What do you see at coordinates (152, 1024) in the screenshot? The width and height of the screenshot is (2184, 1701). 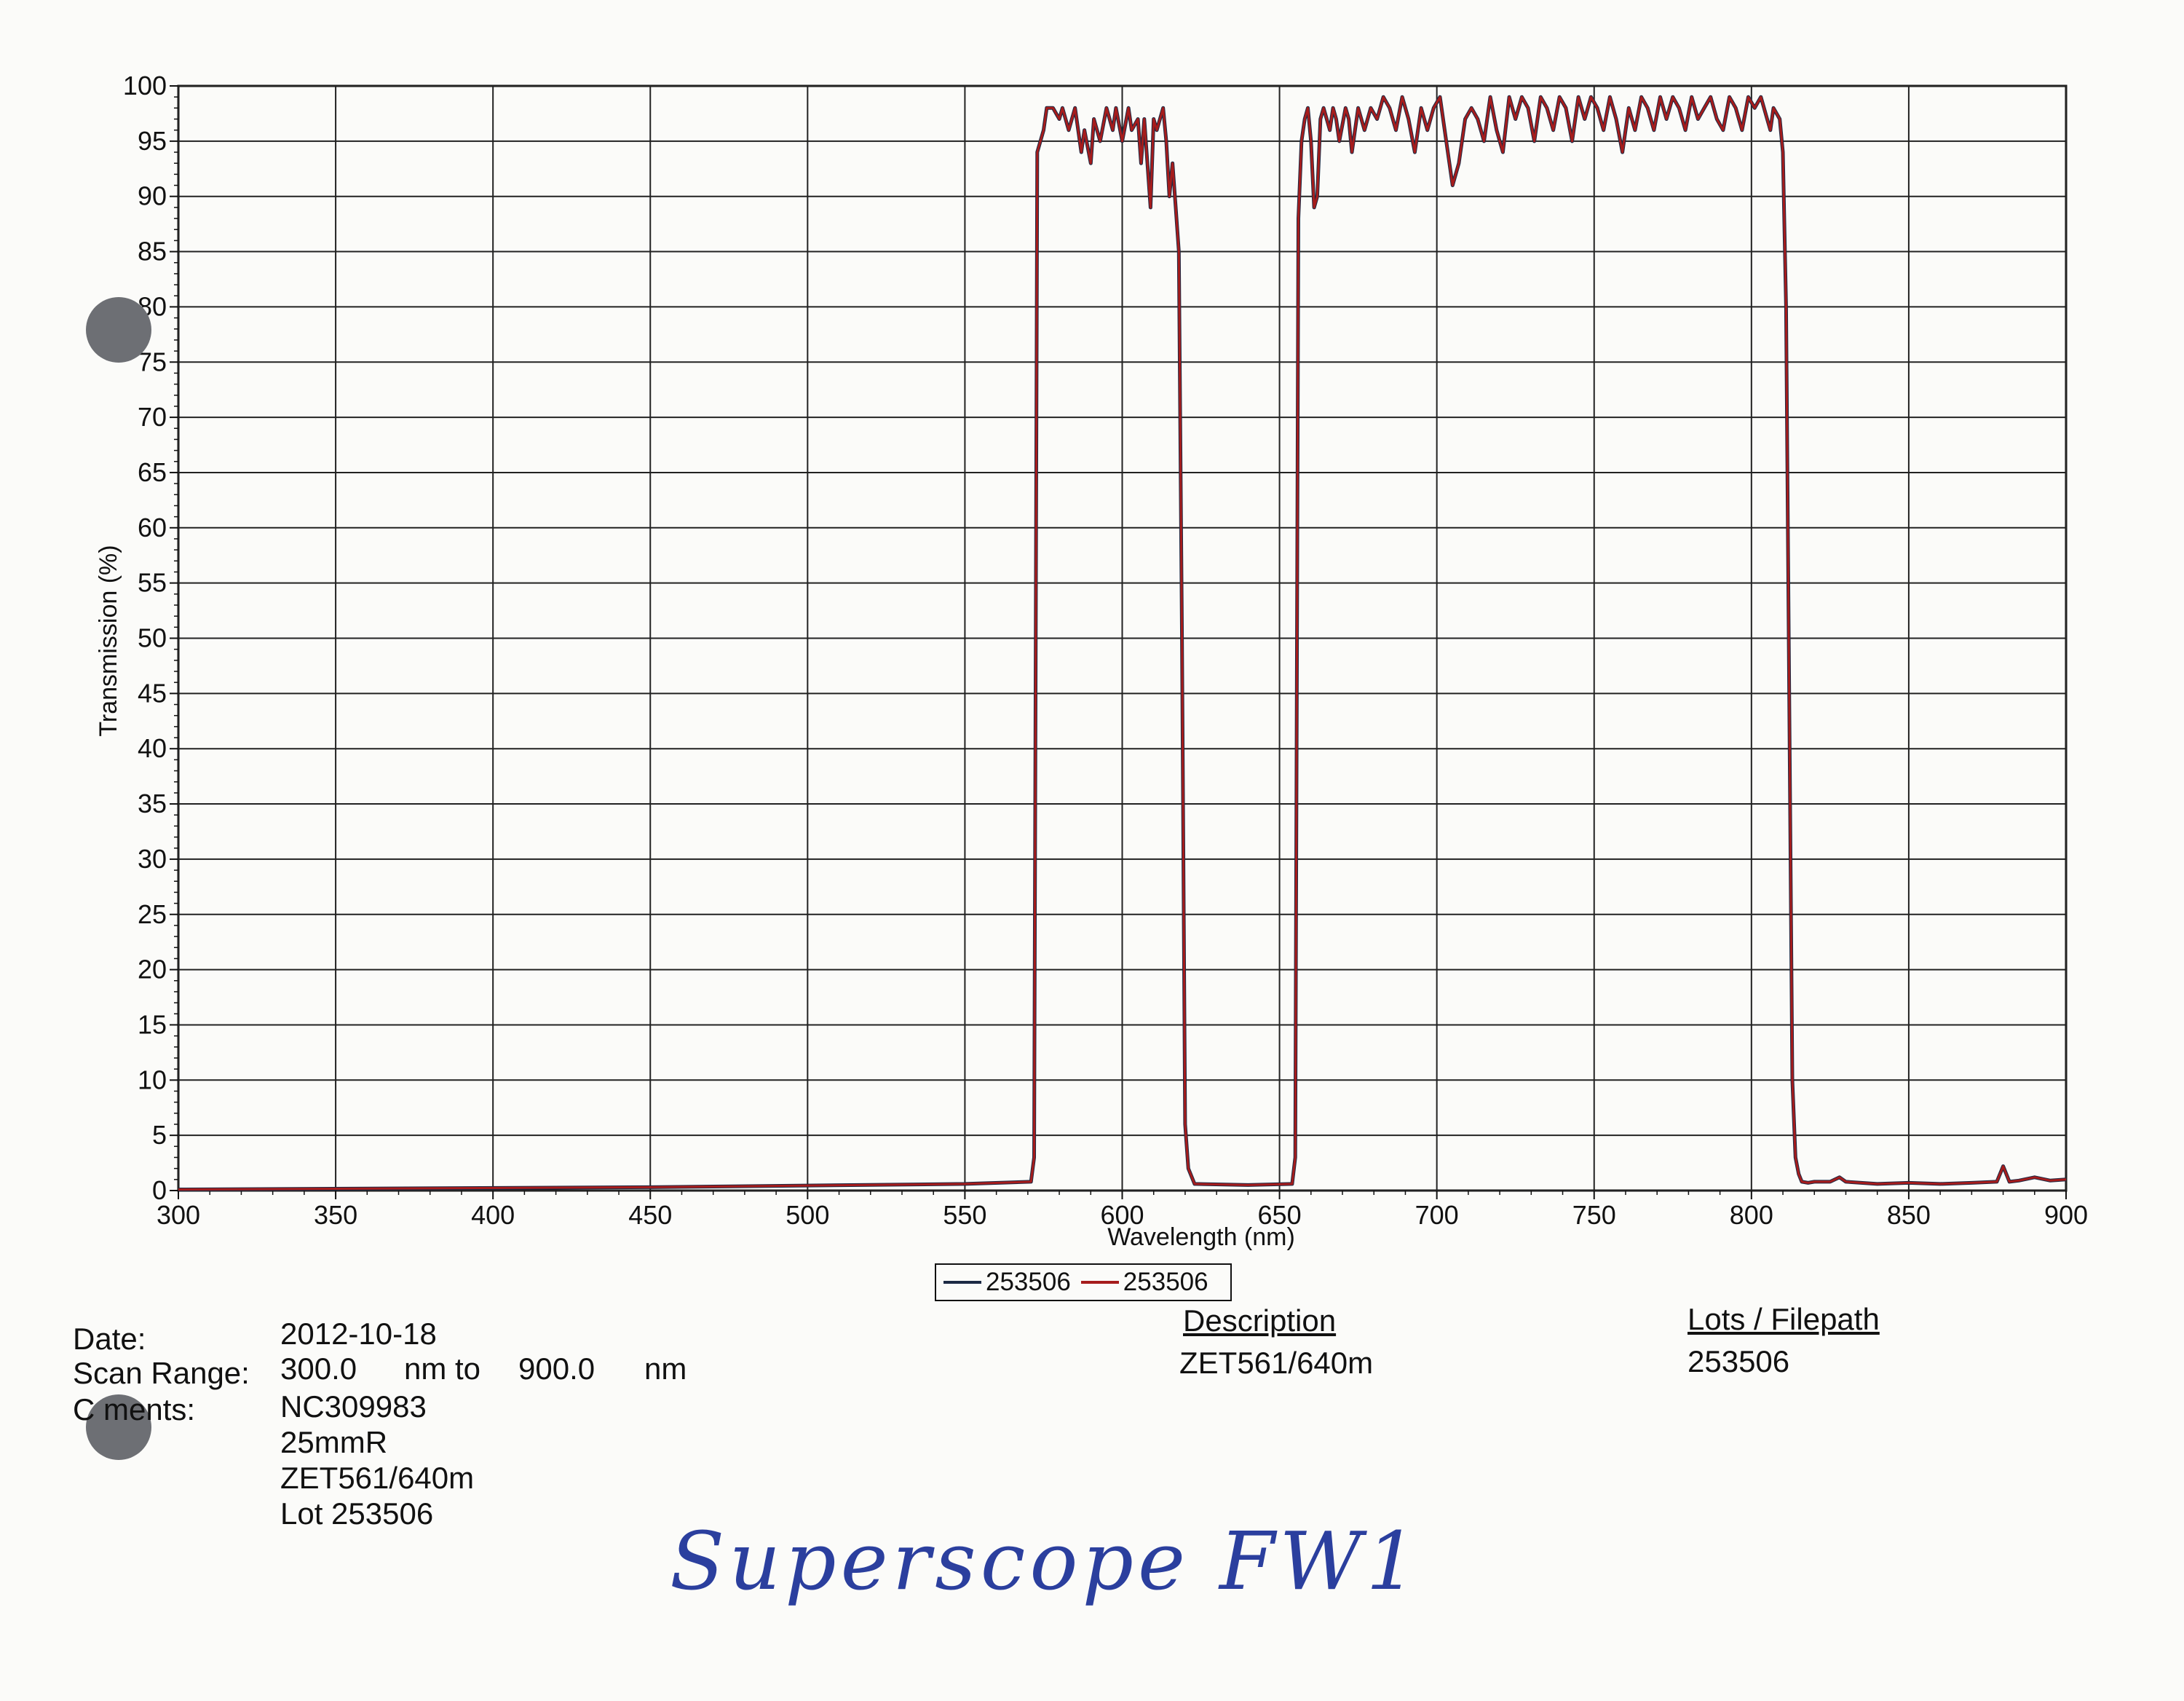 I see `y-tick-label: 15` at bounding box center [152, 1024].